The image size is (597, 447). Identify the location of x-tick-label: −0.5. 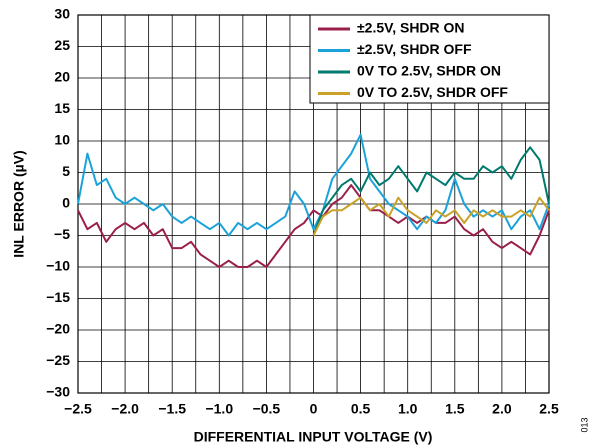
(267, 409).